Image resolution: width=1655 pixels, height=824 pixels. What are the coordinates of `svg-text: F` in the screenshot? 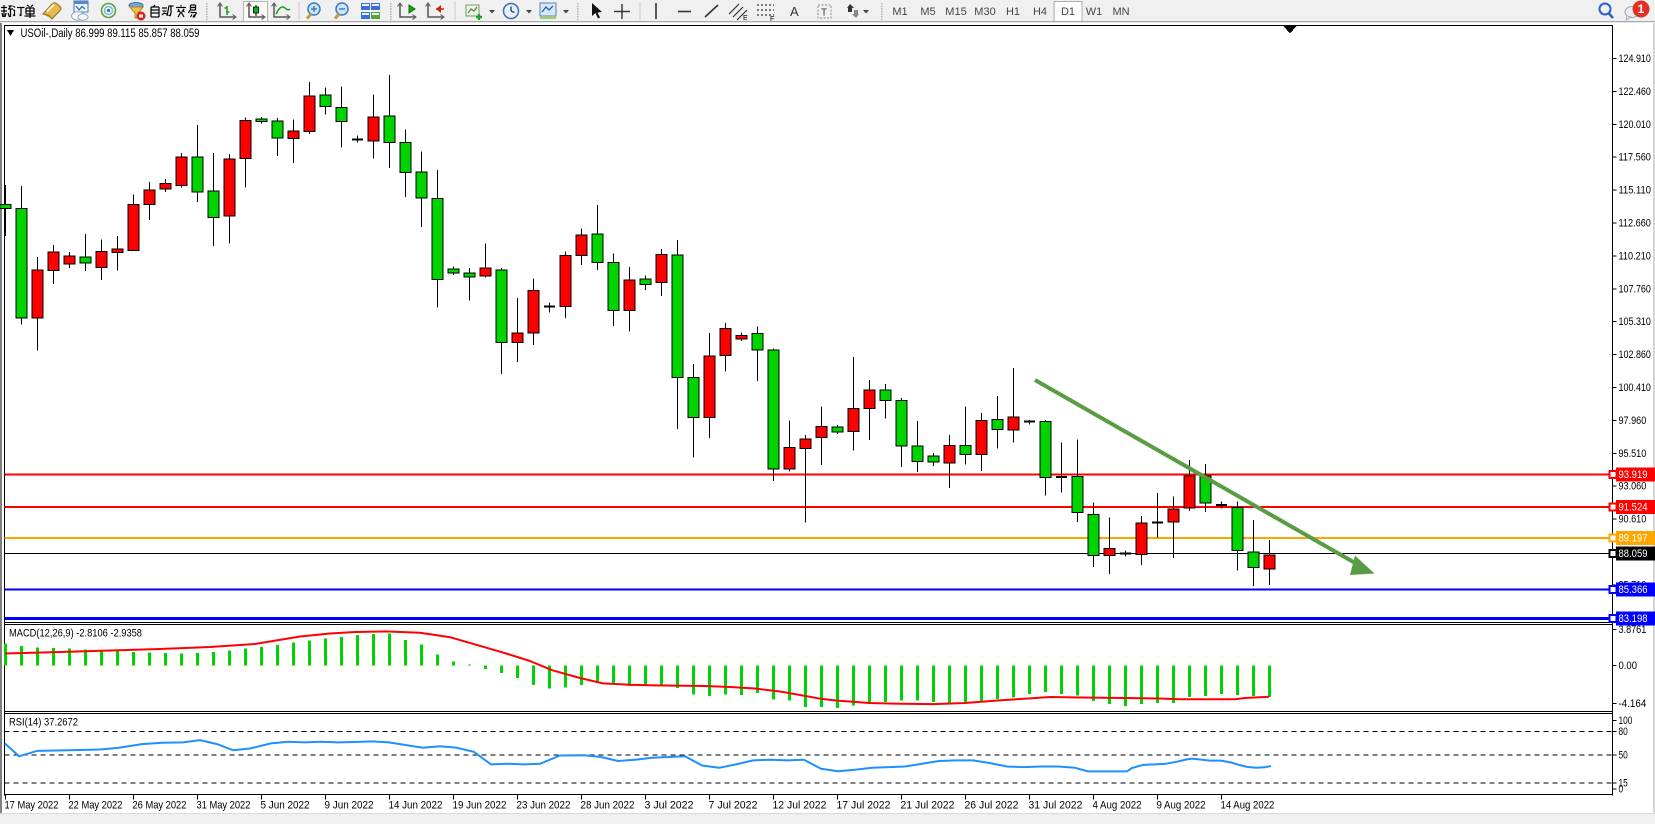 It's located at (772, 19).